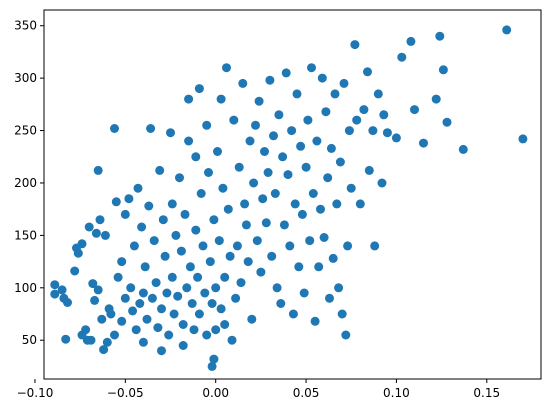  What do you see at coordinates (29, 340) in the screenshot?
I see `y-tick-label: 50` at bounding box center [29, 340].